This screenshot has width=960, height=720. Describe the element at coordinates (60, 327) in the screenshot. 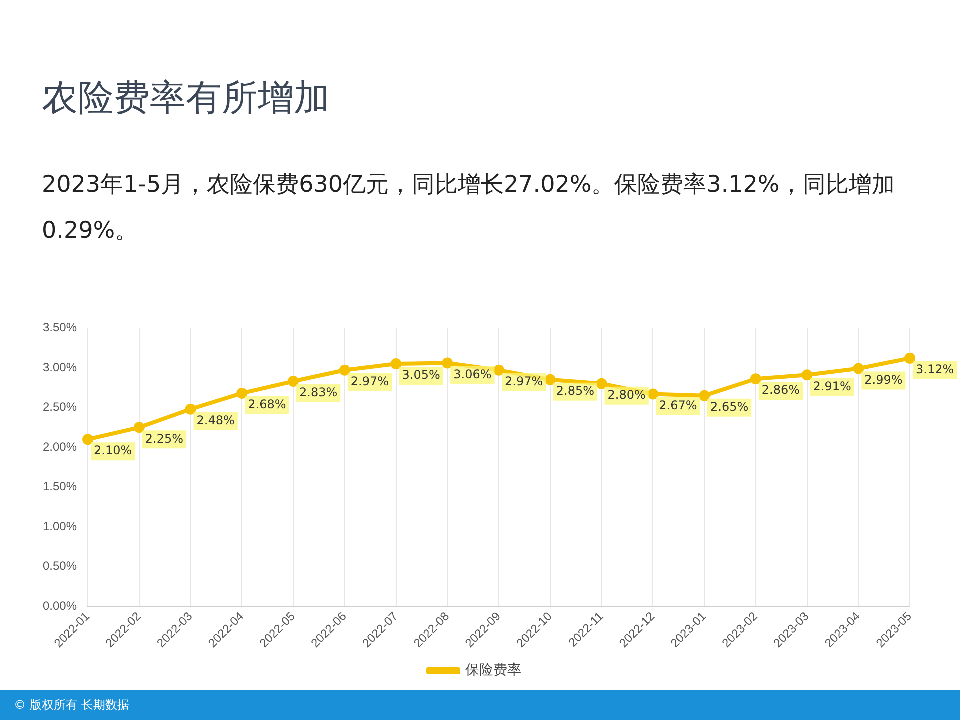

I see `y-tick-label: 3.50%` at that location.